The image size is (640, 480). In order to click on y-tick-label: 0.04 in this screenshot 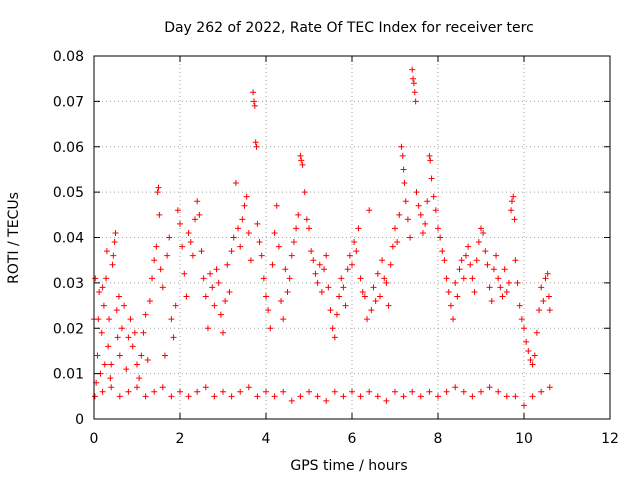, I will do `click(68, 239)`.